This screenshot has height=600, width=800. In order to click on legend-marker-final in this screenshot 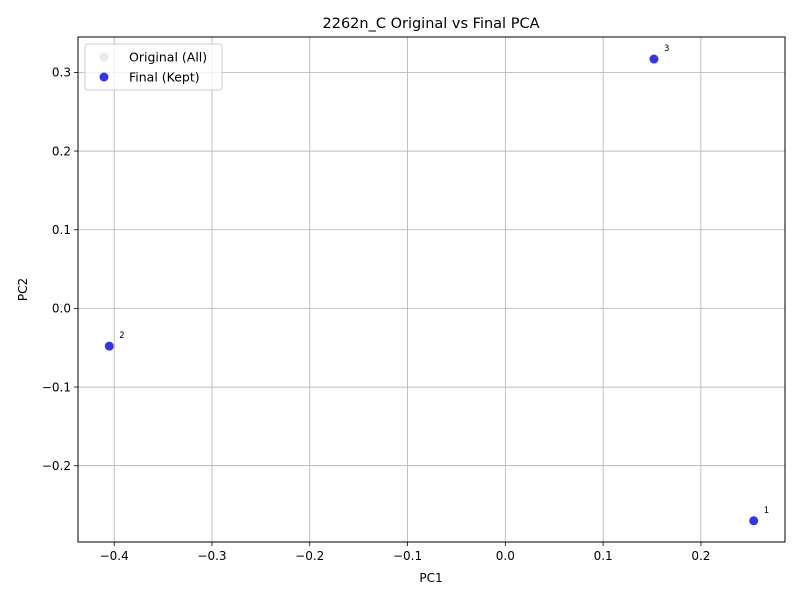, I will do `click(104, 77)`.